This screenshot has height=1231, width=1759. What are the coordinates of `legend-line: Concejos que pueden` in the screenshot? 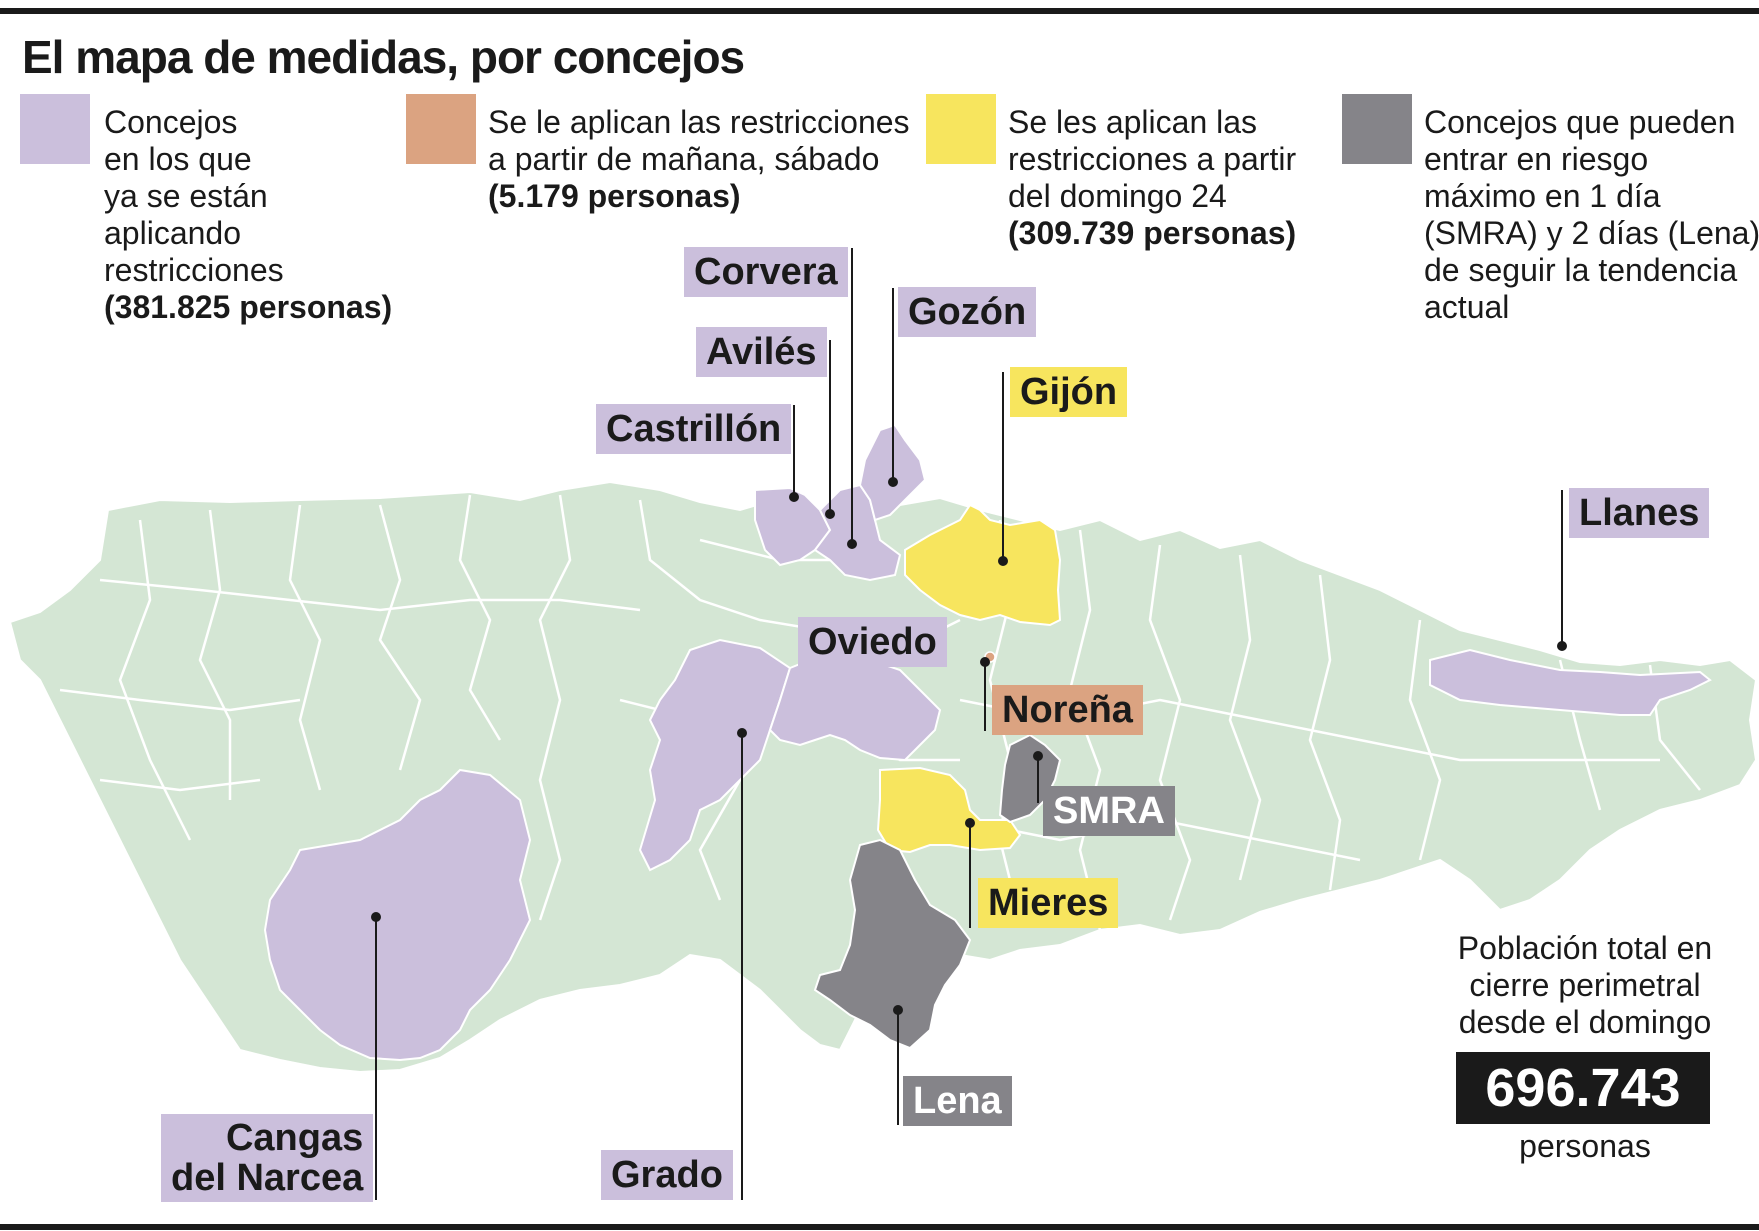 It's located at (1580, 122).